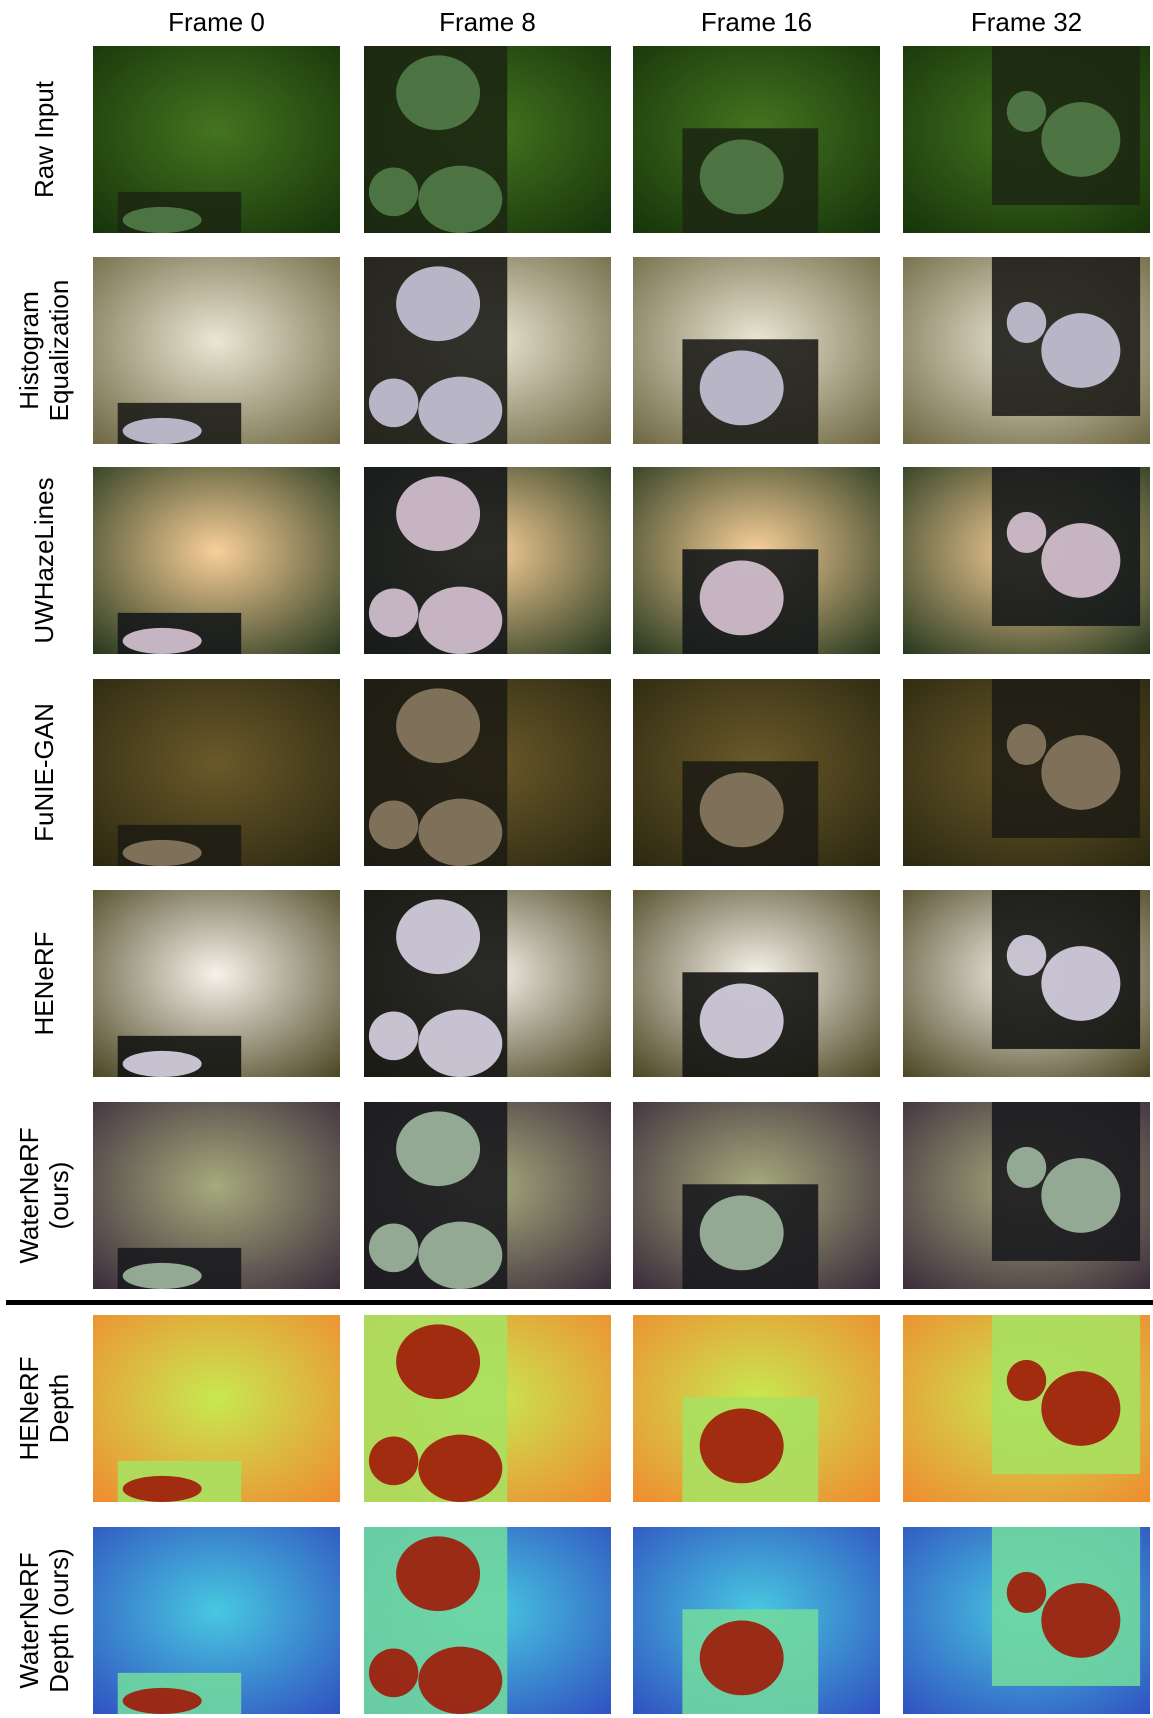  I want to click on row-label: Equalization, so click(59, 351).